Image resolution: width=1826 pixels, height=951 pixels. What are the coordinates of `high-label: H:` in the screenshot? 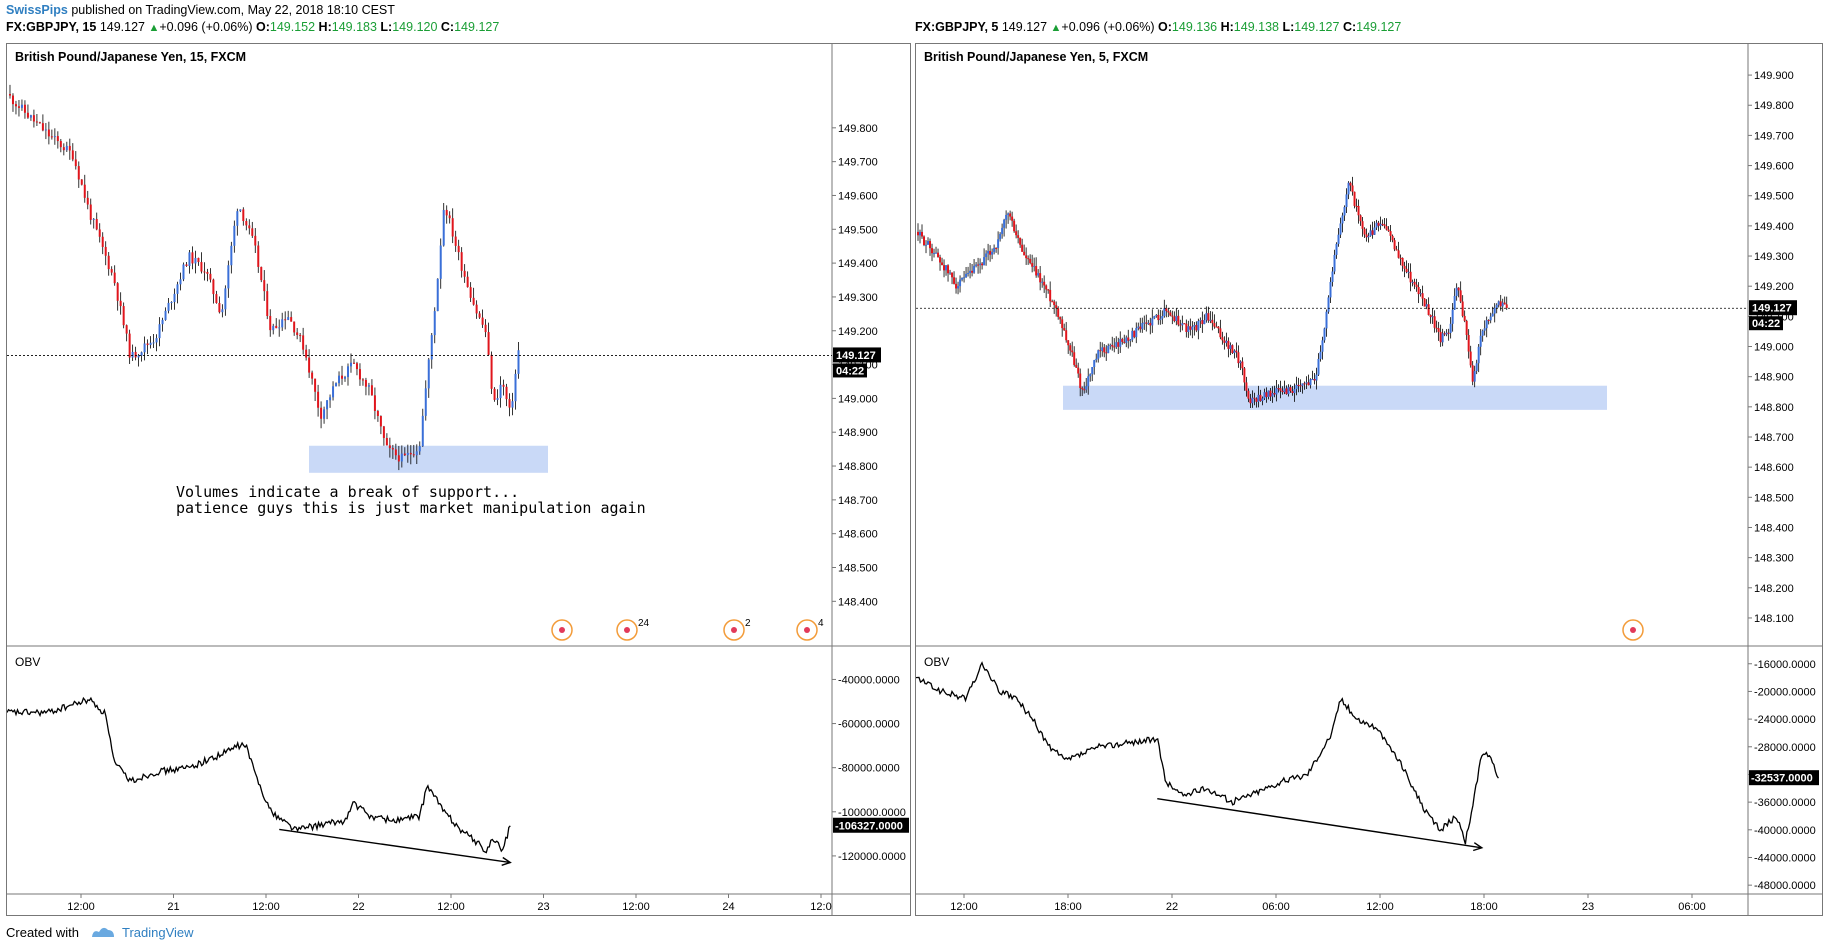 It's located at (1227, 27).